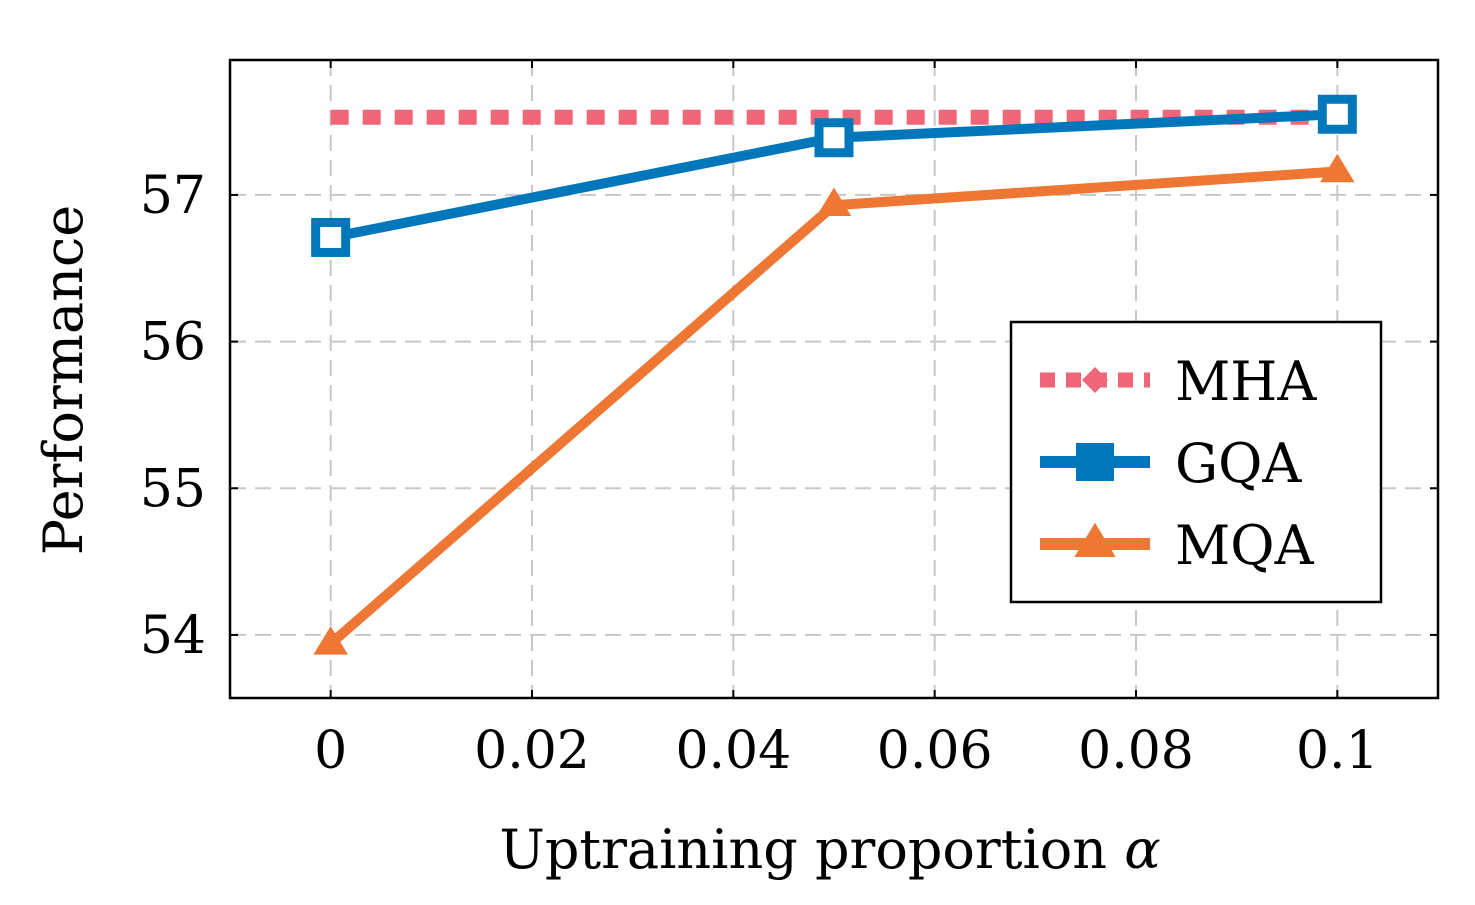 The height and width of the screenshot is (905, 1475). Describe the element at coordinates (173, 489) in the screenshot. I see `y-tick-label: 55` at that location.